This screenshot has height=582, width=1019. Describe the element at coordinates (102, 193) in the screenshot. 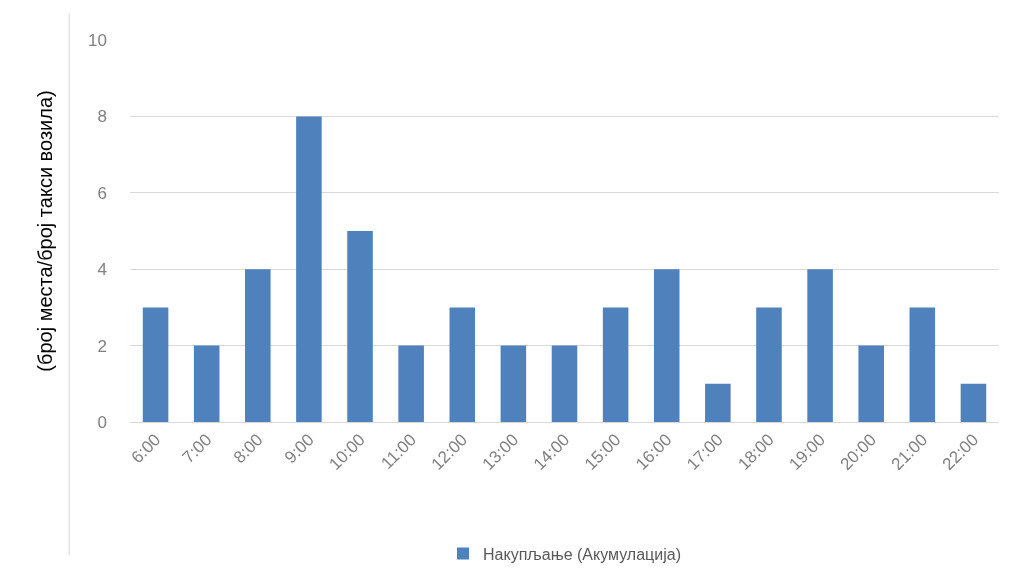

I see `y-tick-label: 6` at that location.